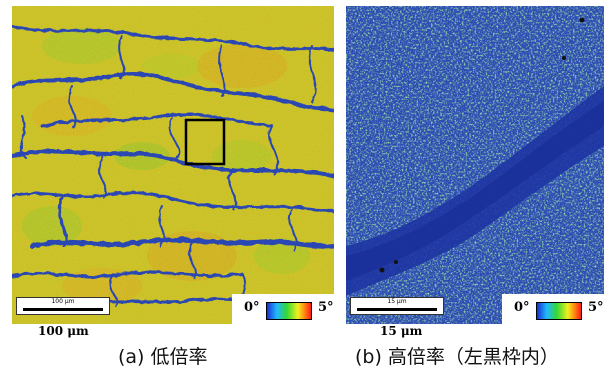  What do you see at coordinates (397, 309) in the screenshot?
I see `scale-bar-line-b` at bounding box center [397, 309].